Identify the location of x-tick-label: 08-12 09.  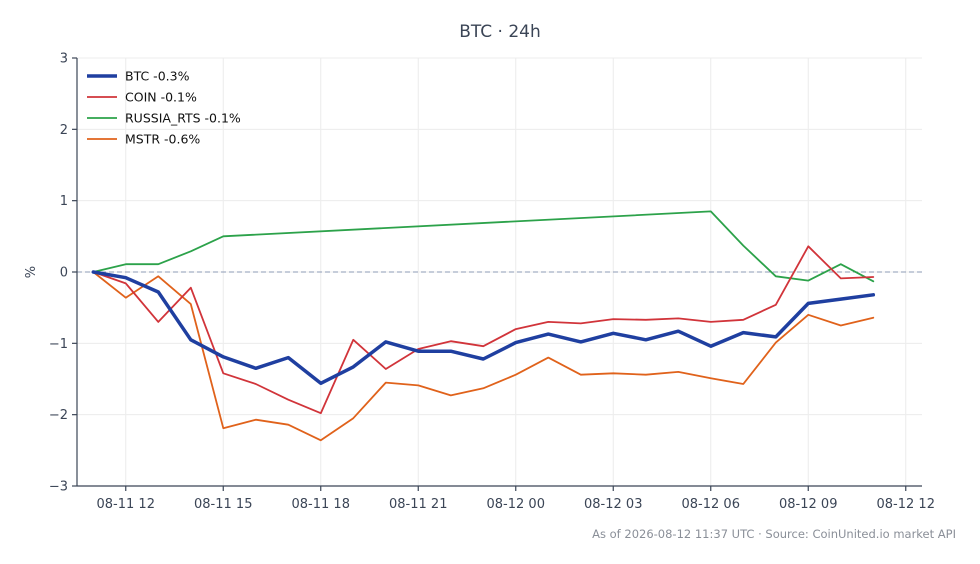
(808, 504).